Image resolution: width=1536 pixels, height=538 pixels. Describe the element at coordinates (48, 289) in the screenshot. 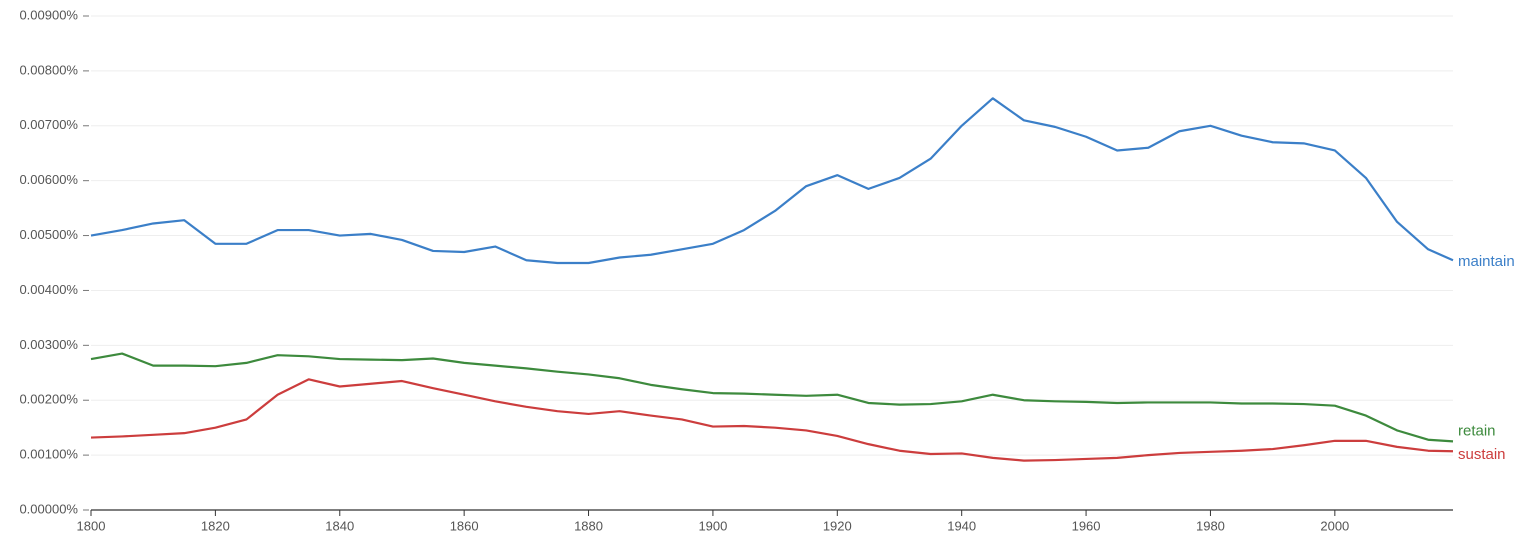

I see `y-tick-label: 0.00400%` at that location.